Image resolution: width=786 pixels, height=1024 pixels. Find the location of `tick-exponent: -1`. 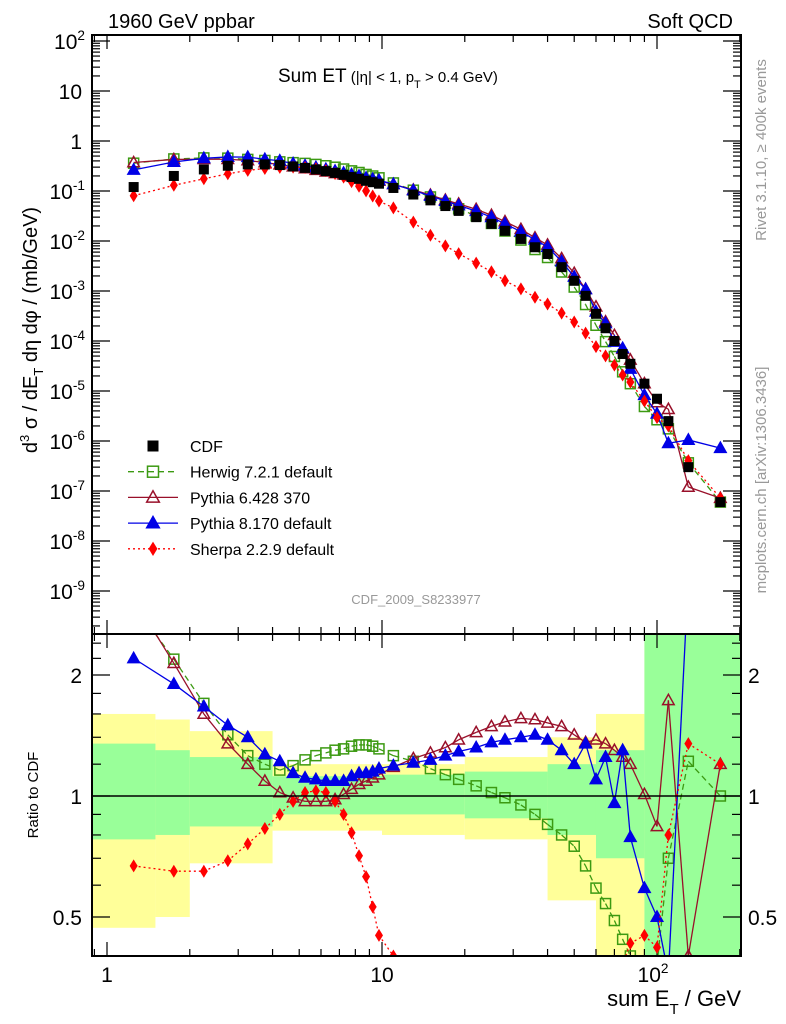

tick-exponent: -1 is located at coordinates (79, 185).